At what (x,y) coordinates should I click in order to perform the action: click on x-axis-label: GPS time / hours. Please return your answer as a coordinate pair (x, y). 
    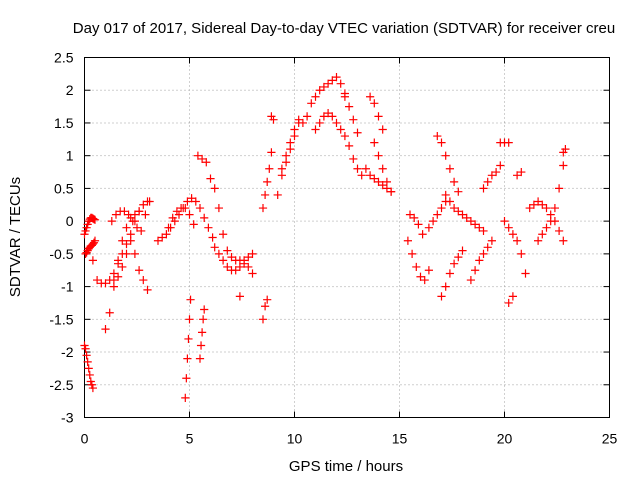
    Looking at the image, I should click on (346, 466).